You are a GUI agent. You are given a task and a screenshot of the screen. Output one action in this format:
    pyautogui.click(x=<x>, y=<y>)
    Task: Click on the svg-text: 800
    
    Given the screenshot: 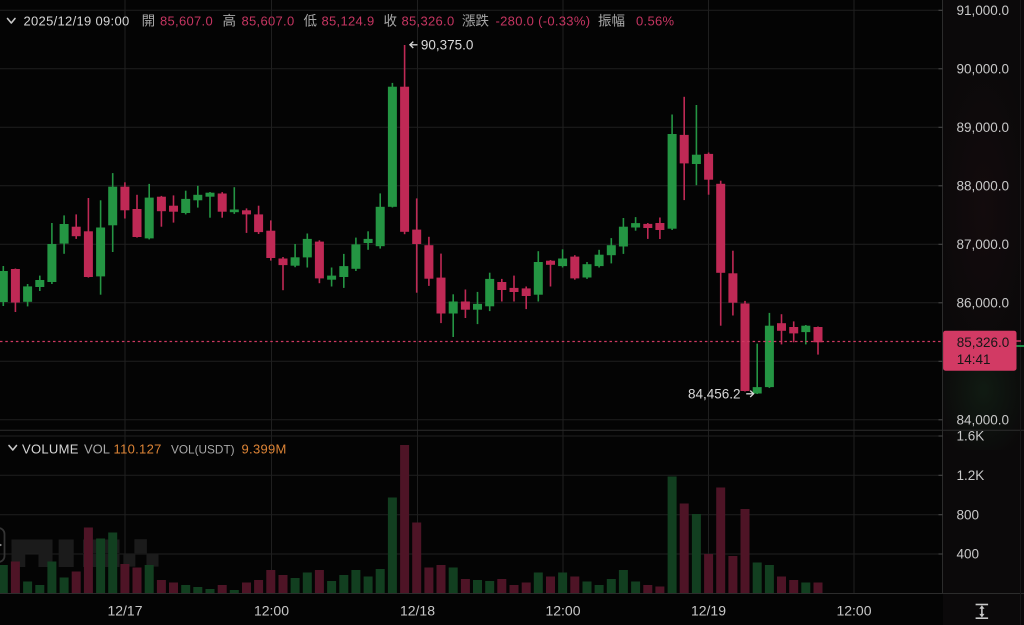 What is the action you would take?
    pyautogui.click(x=968, y=514)
    